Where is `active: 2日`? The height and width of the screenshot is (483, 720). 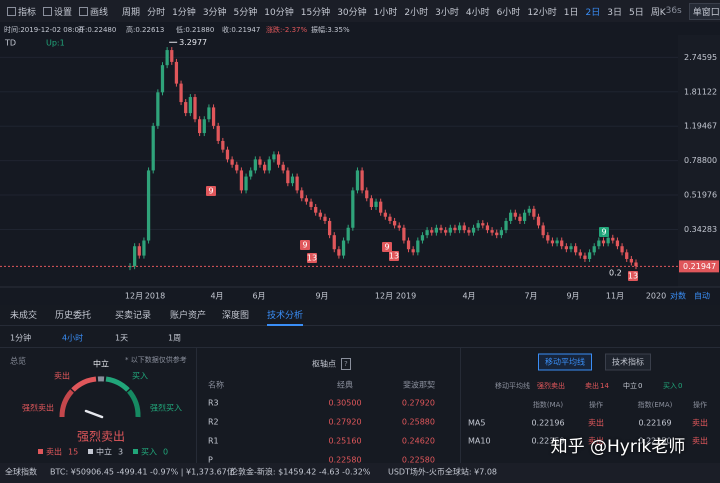
active: 2日 is located at coordinates (593, 12).